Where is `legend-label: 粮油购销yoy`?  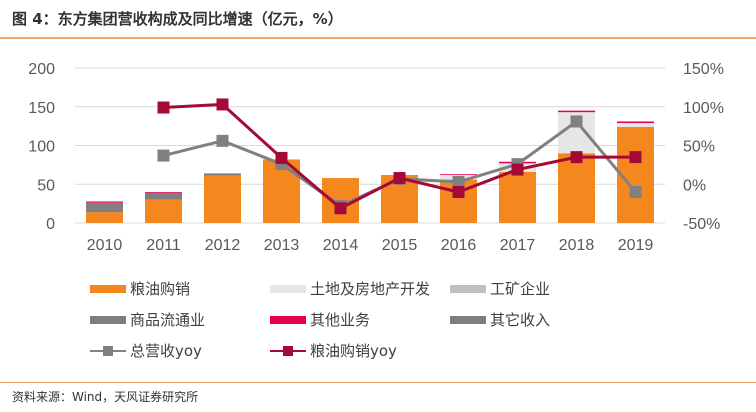 legend-label: 粮油购销yoy is located at coordinates (353, 351).